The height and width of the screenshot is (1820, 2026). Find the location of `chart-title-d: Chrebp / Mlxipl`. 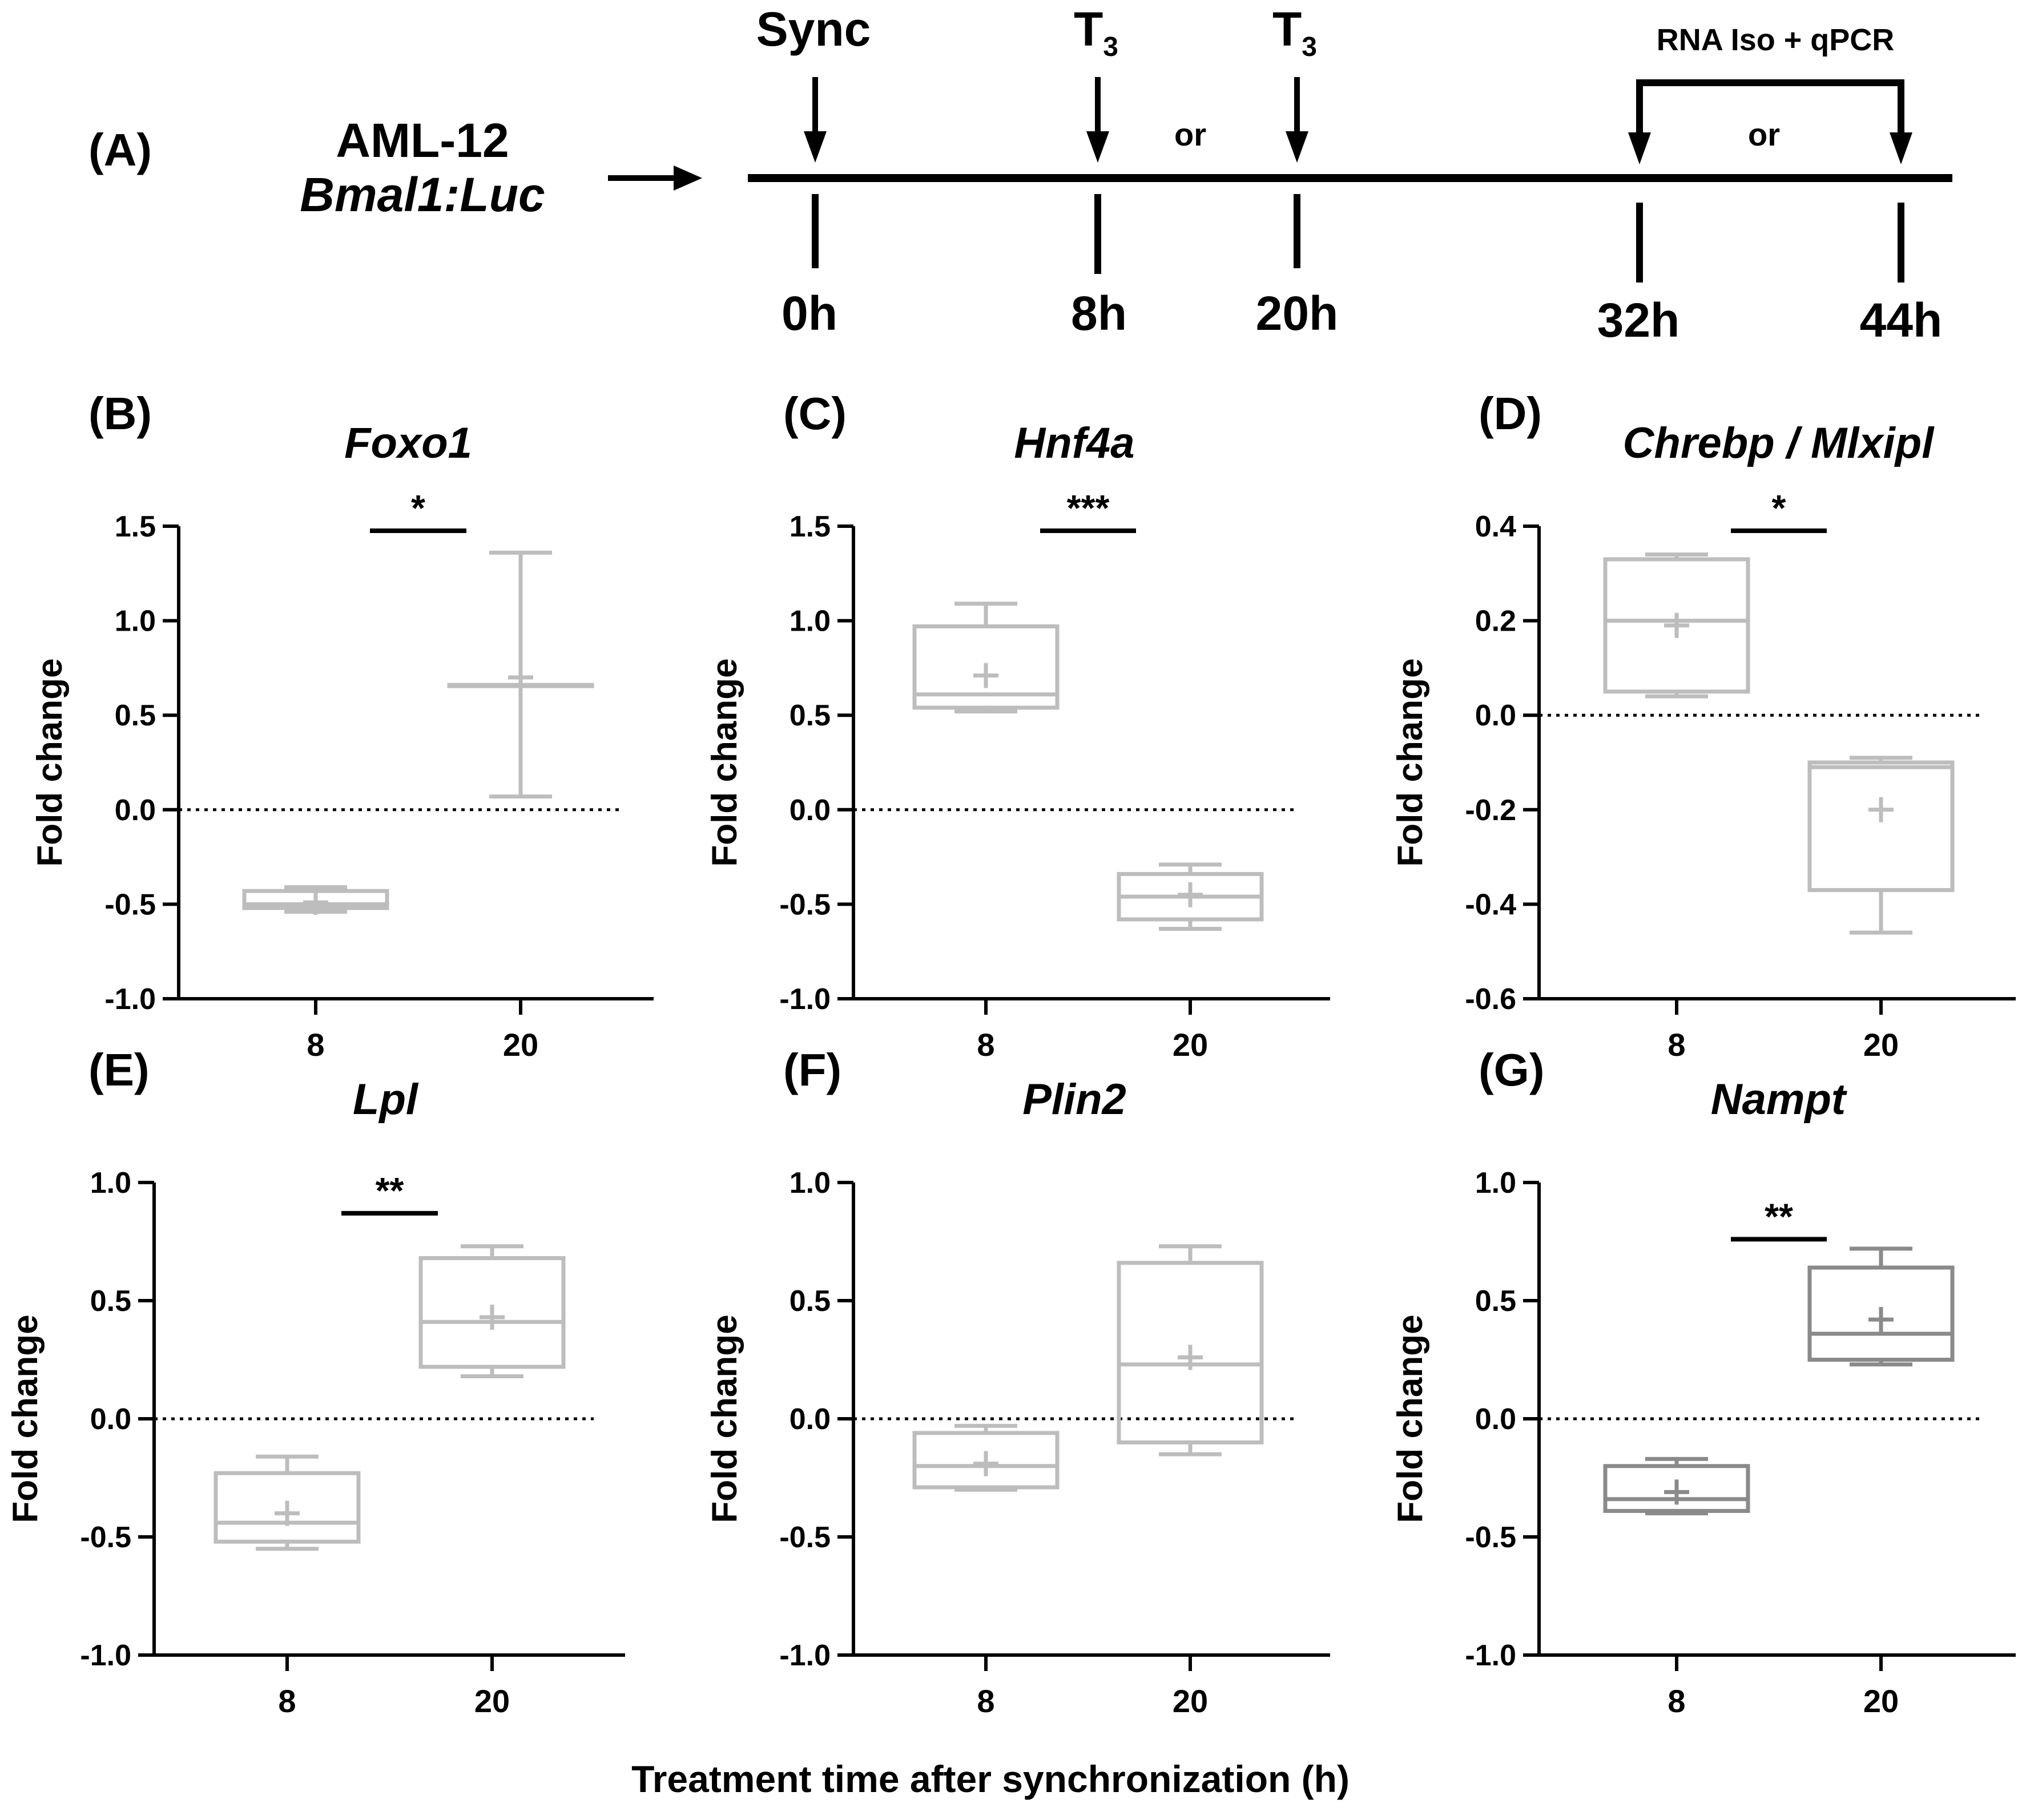

chart-title-d: Chrebp / Mlxipl is located at coordinates (1779, 443).